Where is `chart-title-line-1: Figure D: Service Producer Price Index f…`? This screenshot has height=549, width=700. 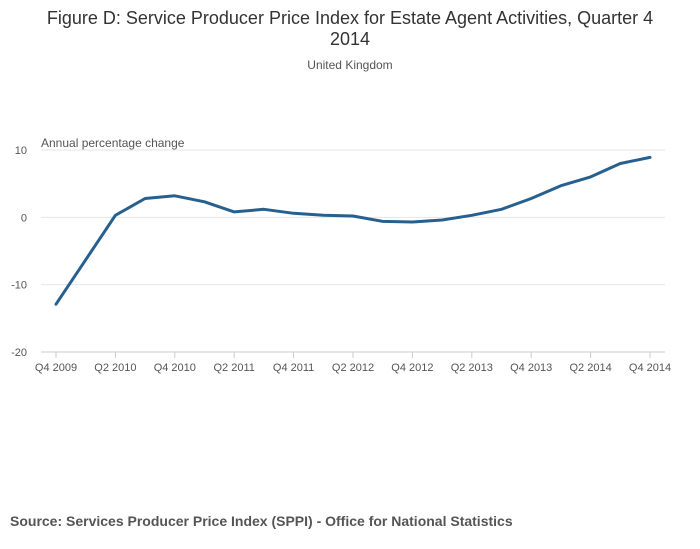 chart-title-line-1: Figure D: Service Producer Price Index f… is located at coordinates (350, 18).